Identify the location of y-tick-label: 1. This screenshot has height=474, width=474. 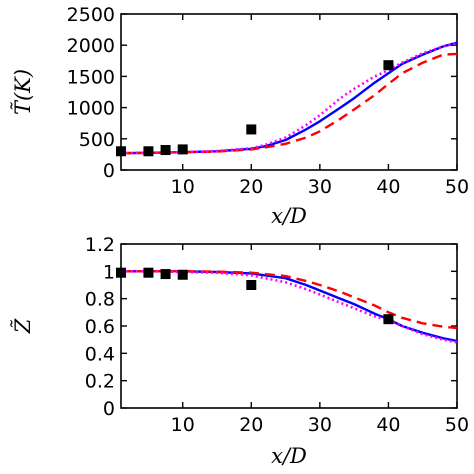
(109, 272).